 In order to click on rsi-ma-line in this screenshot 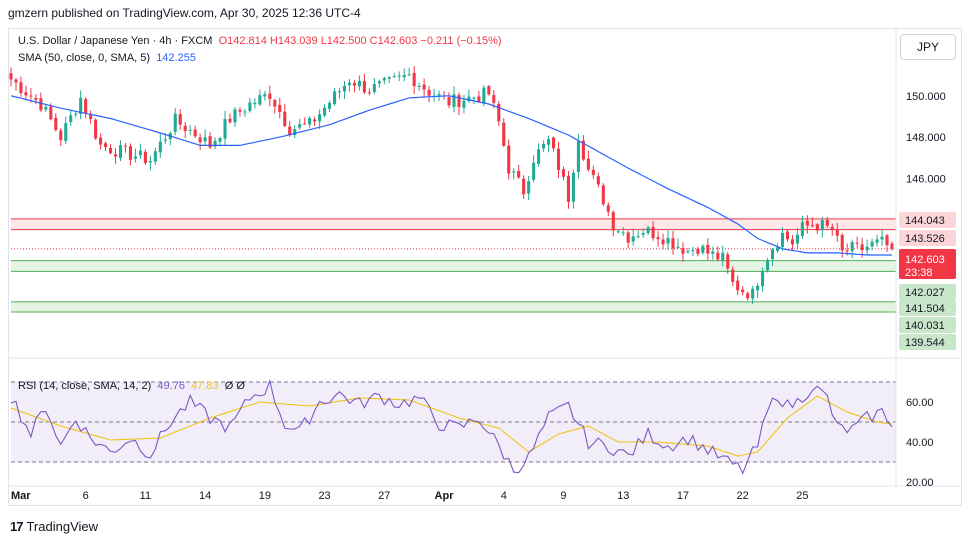, I will do `click(451, 426)`.